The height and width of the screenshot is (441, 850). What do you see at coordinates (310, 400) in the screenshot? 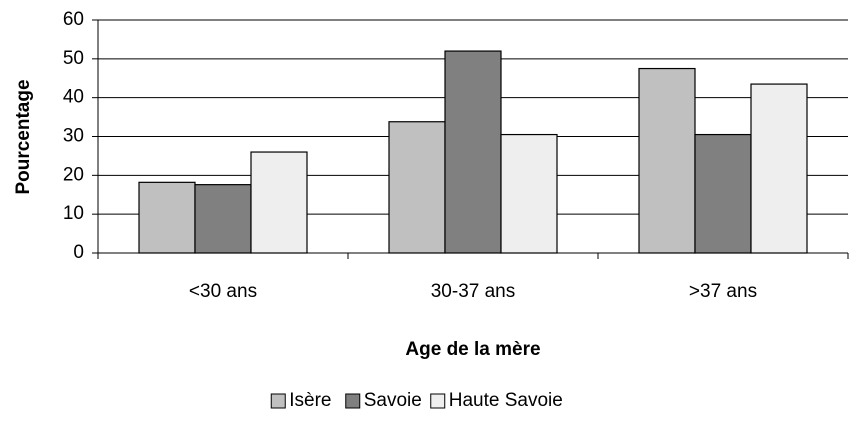
I see `legend-label: Isère` at bounding box center [310, 400].